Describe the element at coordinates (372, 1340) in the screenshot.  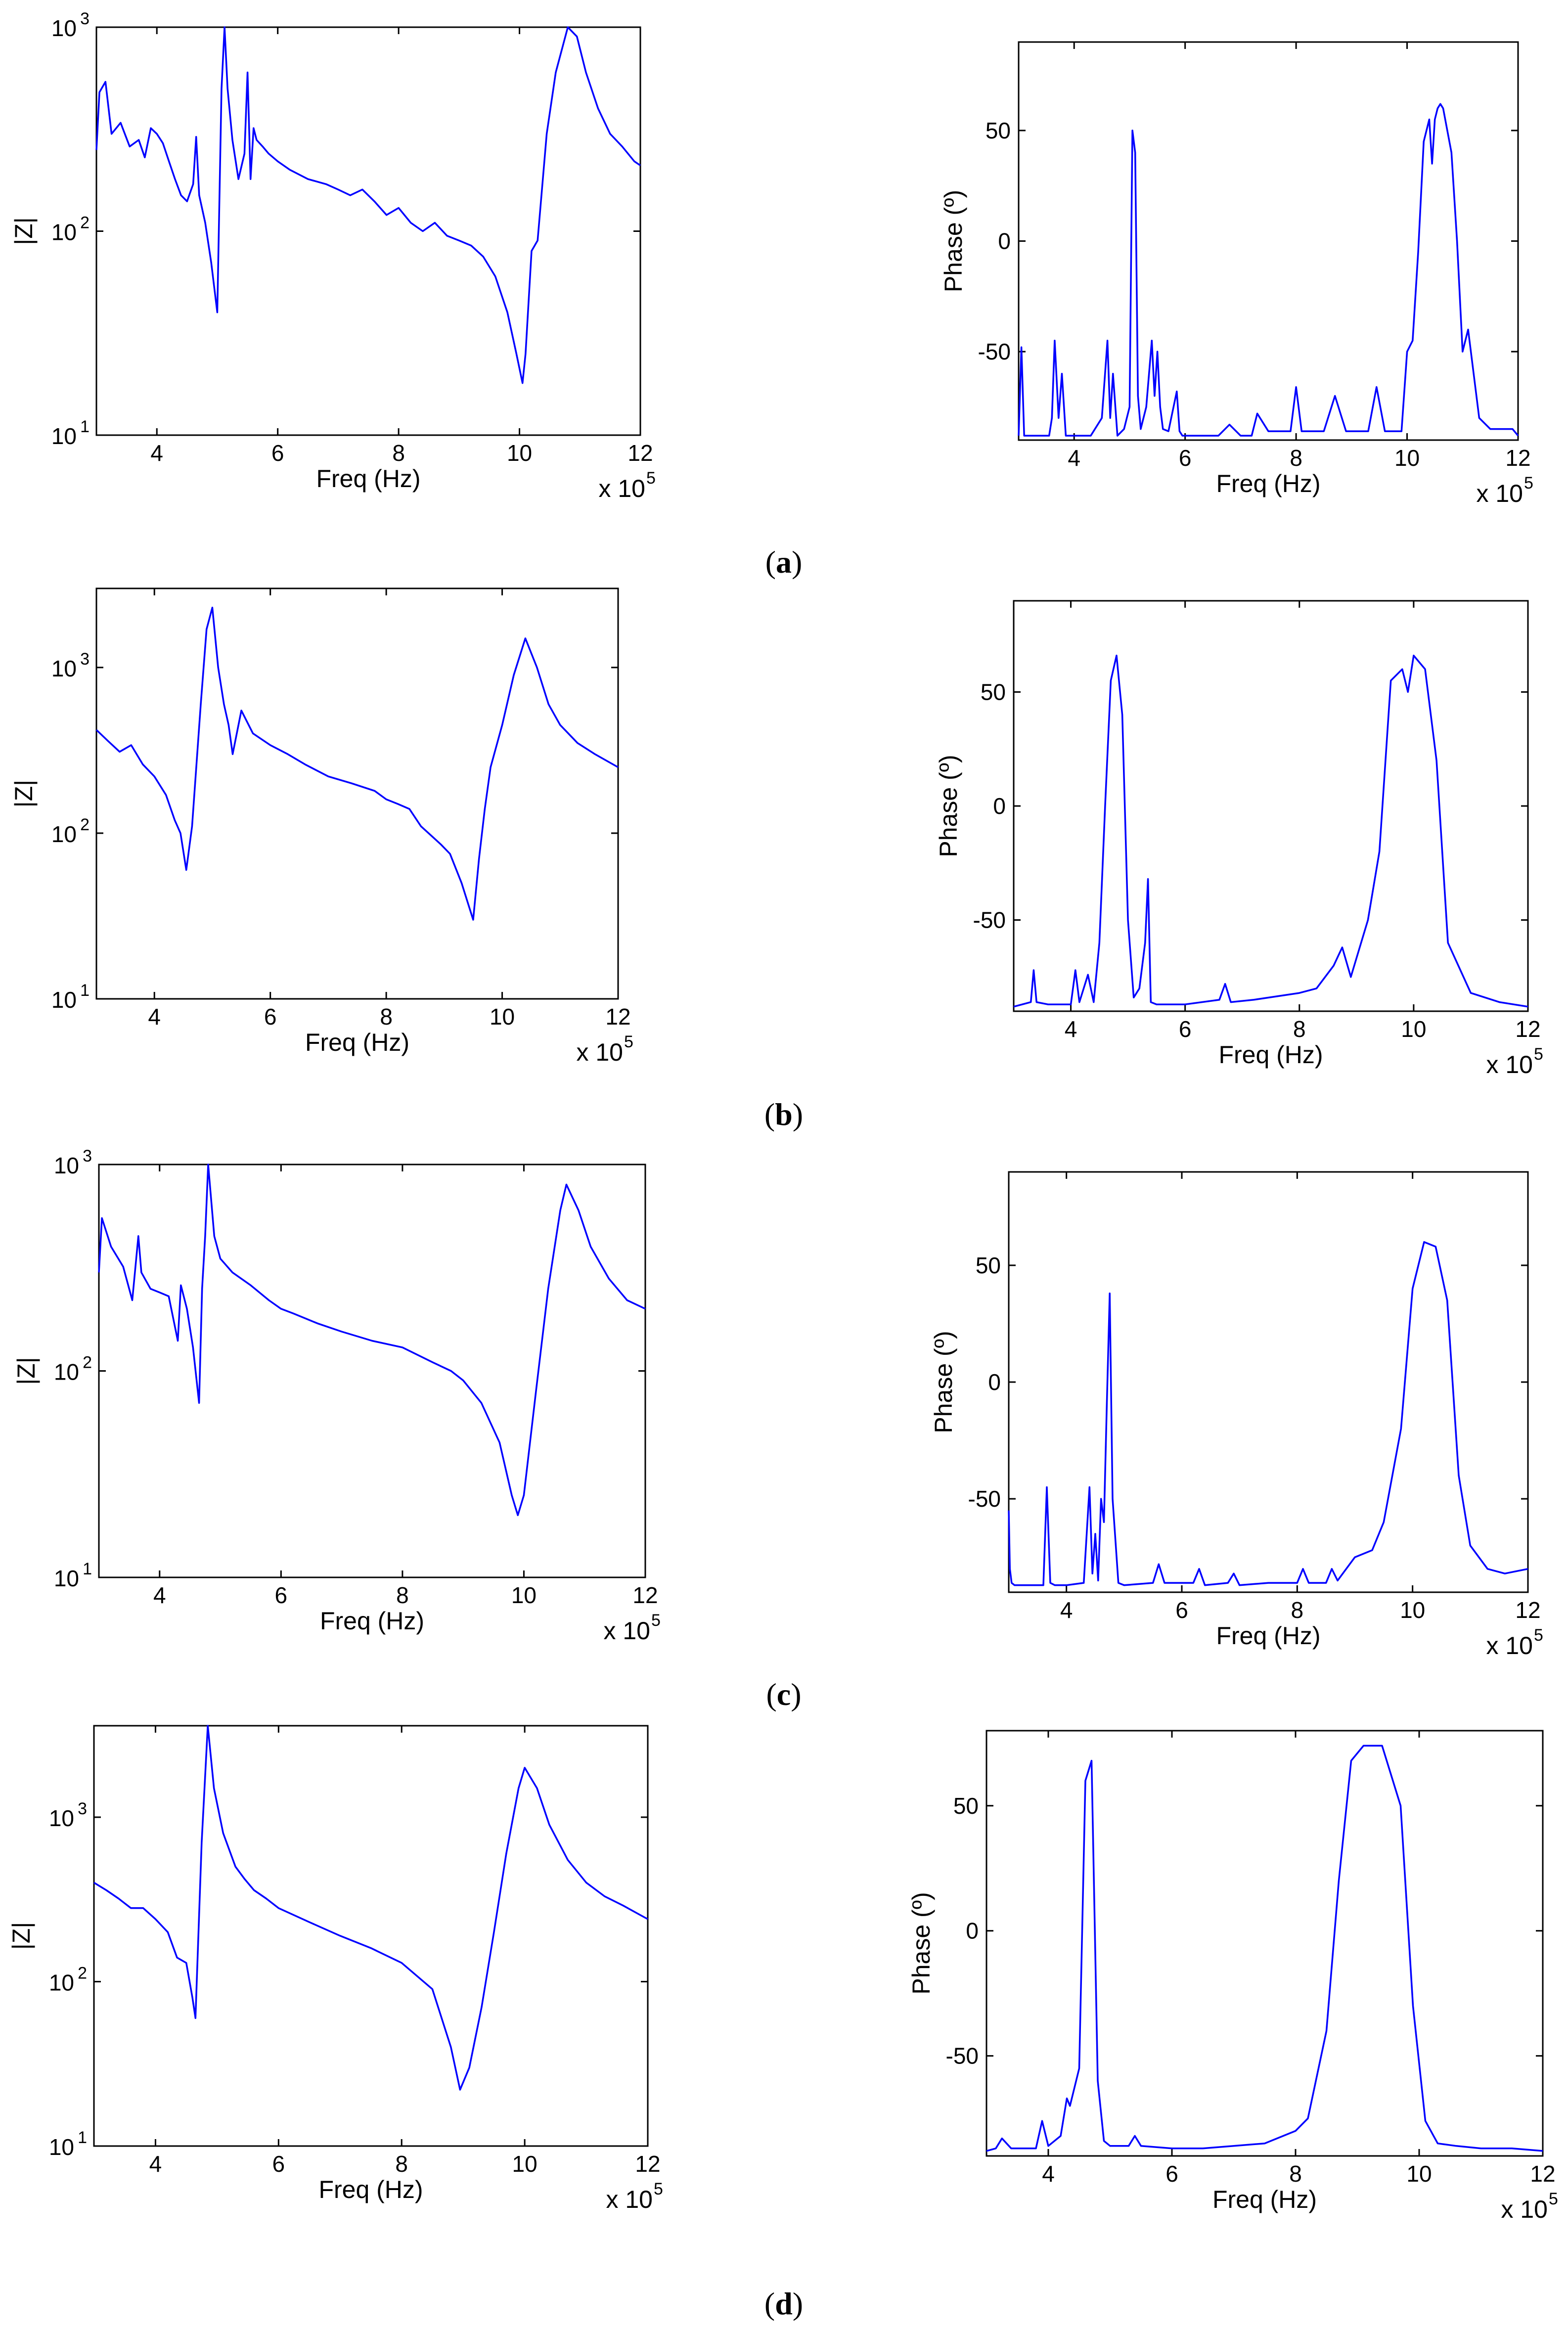
I see `series-line-c-mag` at that location.